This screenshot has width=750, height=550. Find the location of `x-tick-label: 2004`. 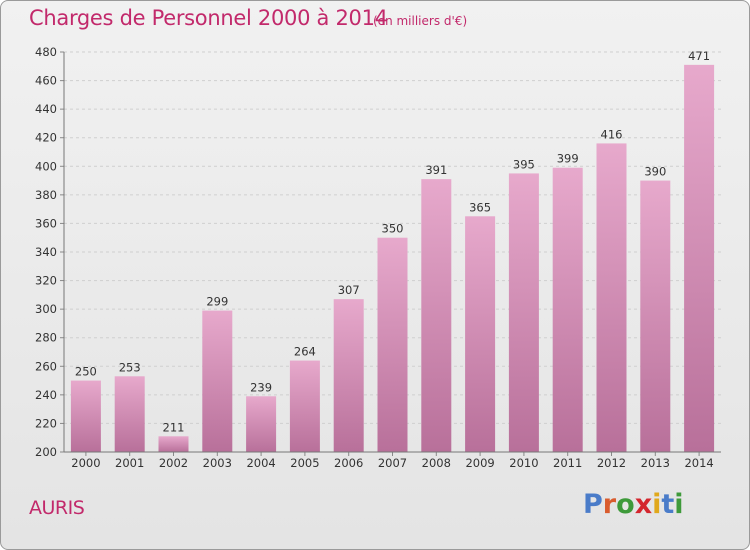

x-tick-label: 2004 is located at coordinates (260, 463).